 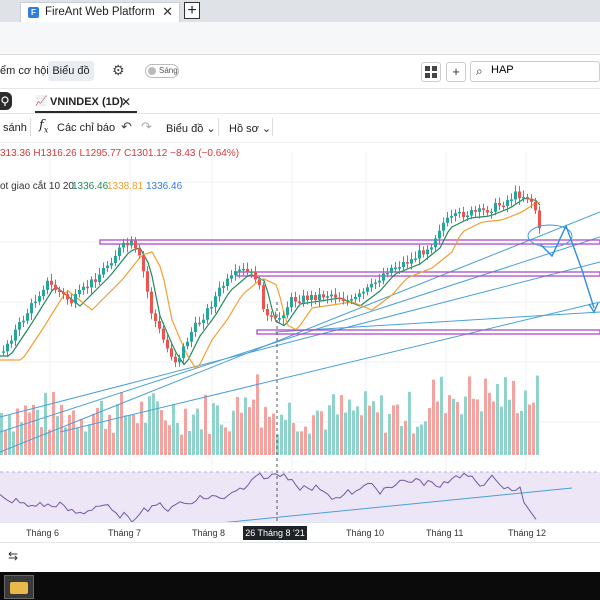 I want to click on ma-cross-label: ot giao cắt 10 20, so click(x=37, y=186).